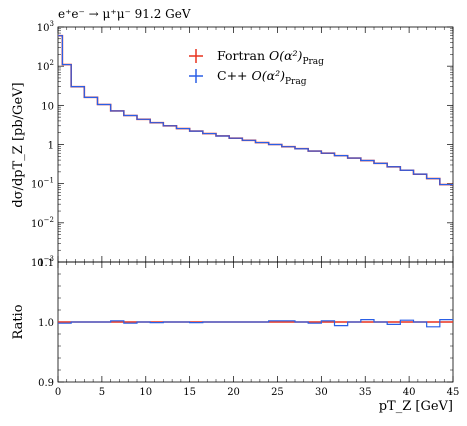  I want to click on x-tick-label: 15, so click(189, 392).